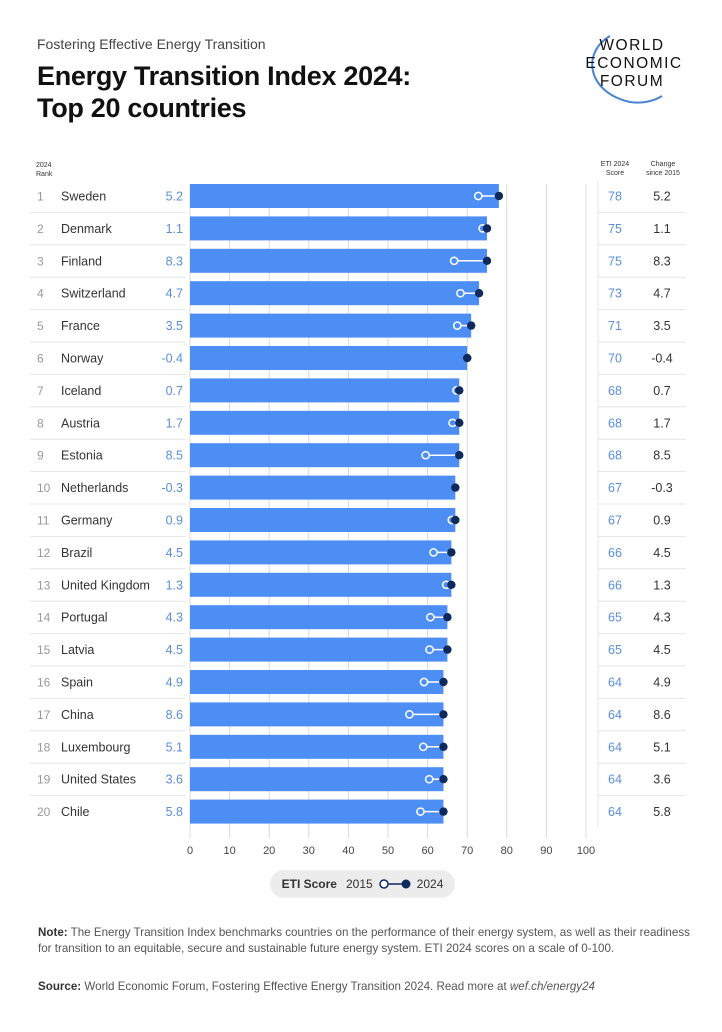  What do you see at coordinates (174, 456) in the screenshot?
I see `change-label: 8.5` at bounding box center [174, 456].